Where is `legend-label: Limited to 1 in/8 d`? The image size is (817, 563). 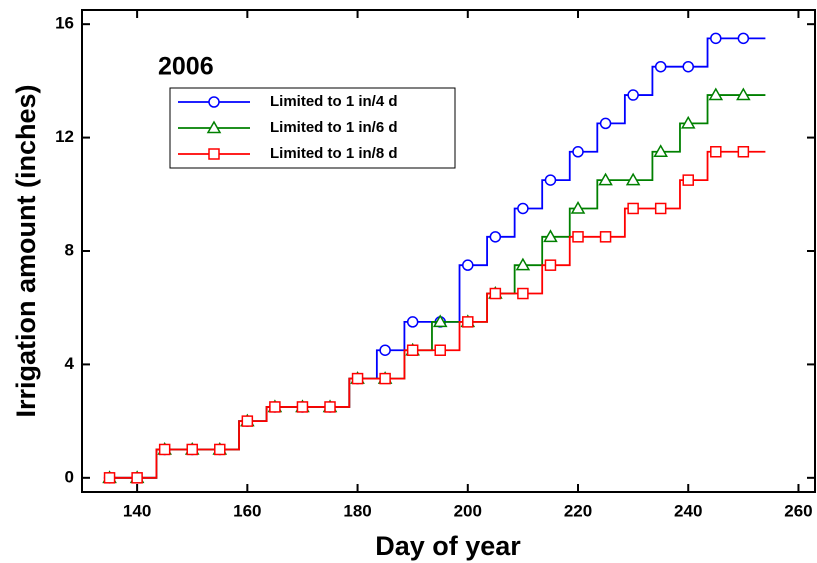 legend-label: Limited to 1 in/8 d is located at coordinates (334, 153).